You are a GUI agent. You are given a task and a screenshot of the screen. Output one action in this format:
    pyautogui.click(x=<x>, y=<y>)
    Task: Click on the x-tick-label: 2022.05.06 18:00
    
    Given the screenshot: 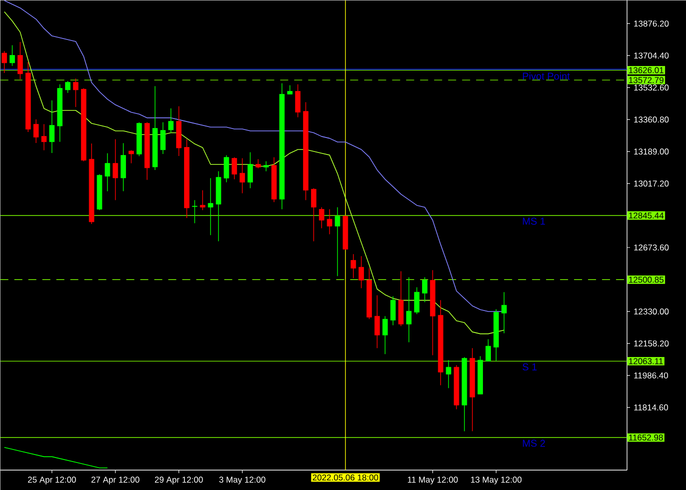 What is the action you would take?
    pyautogui.click(x=345, y=477)
    